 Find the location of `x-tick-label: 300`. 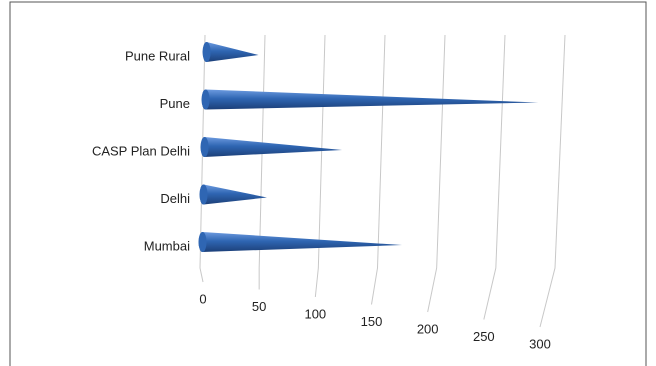

x-tick-label: 300 is located at coordinates (540, 343).